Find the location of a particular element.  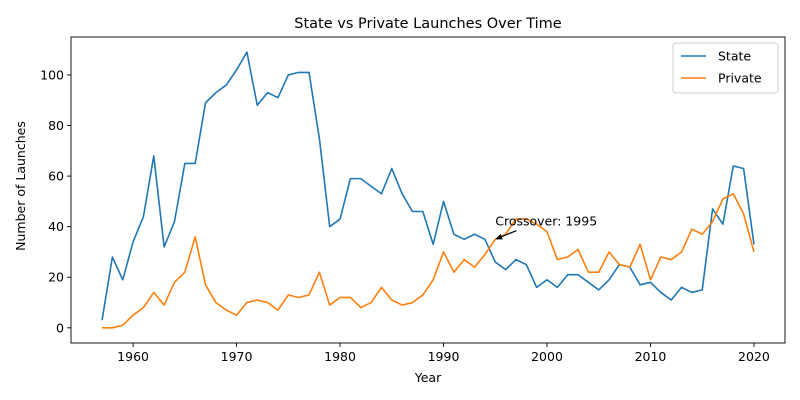

annotation-label: Crossover: 1995 is located at coordinates (546, 221).